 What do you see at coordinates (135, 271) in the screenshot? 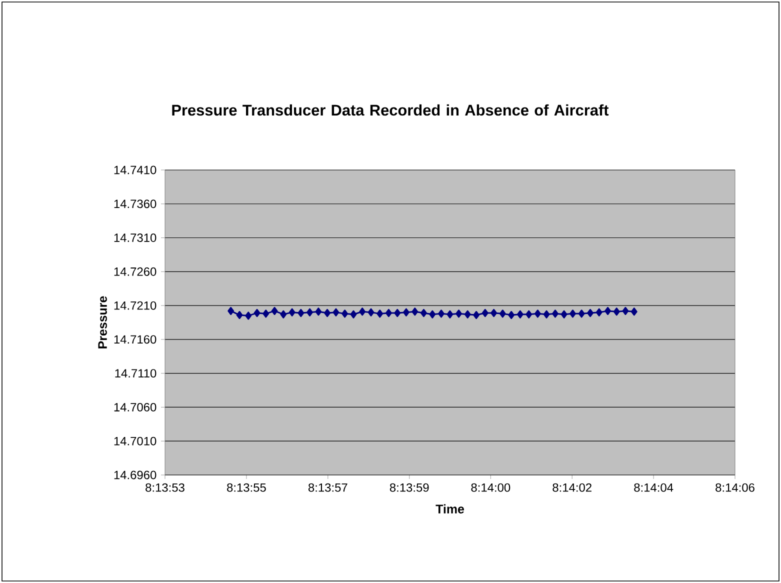
I see `y-tick-label: 14.7260` at bounding box center [135, 271].